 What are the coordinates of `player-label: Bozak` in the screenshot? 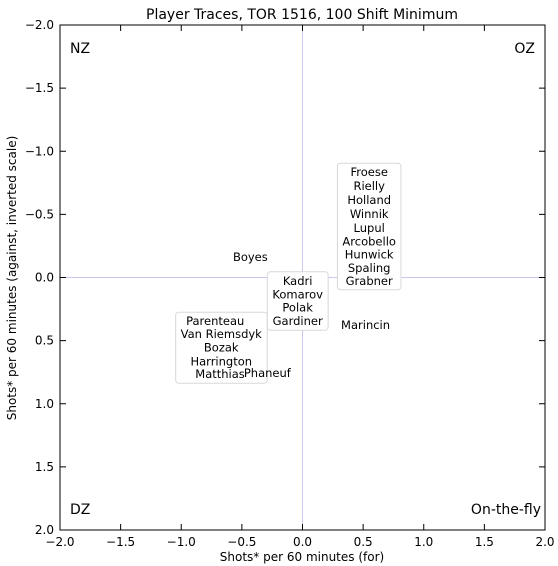 It's located at (221, 348).